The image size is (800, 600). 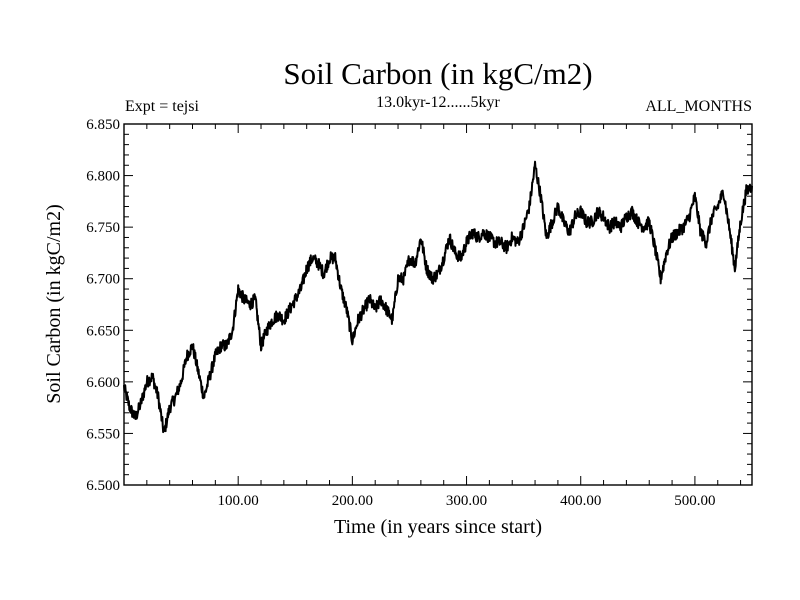 I want to click on x-tick-label: 500.00, so click(x=694, y=501).